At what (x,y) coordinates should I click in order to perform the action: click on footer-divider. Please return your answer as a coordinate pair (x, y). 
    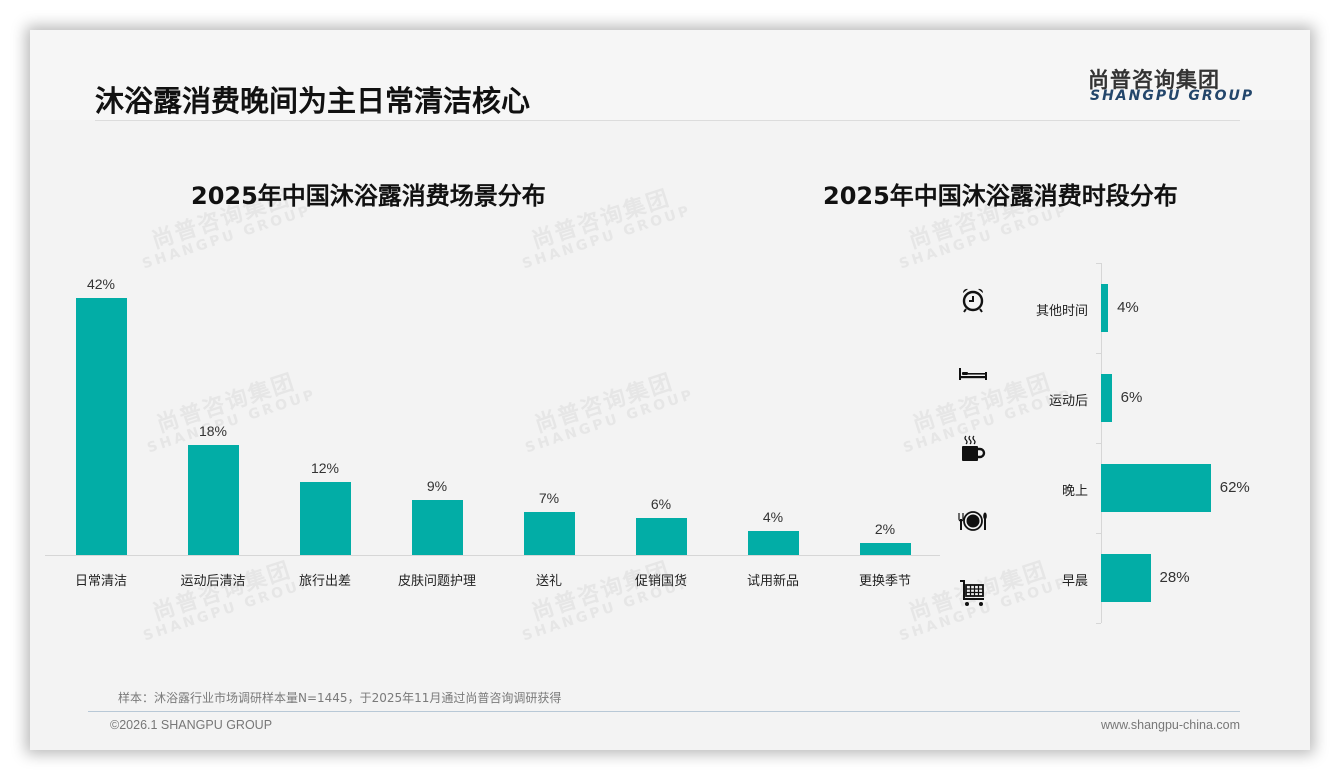
    Looking at the image, I should click on (664, 711).